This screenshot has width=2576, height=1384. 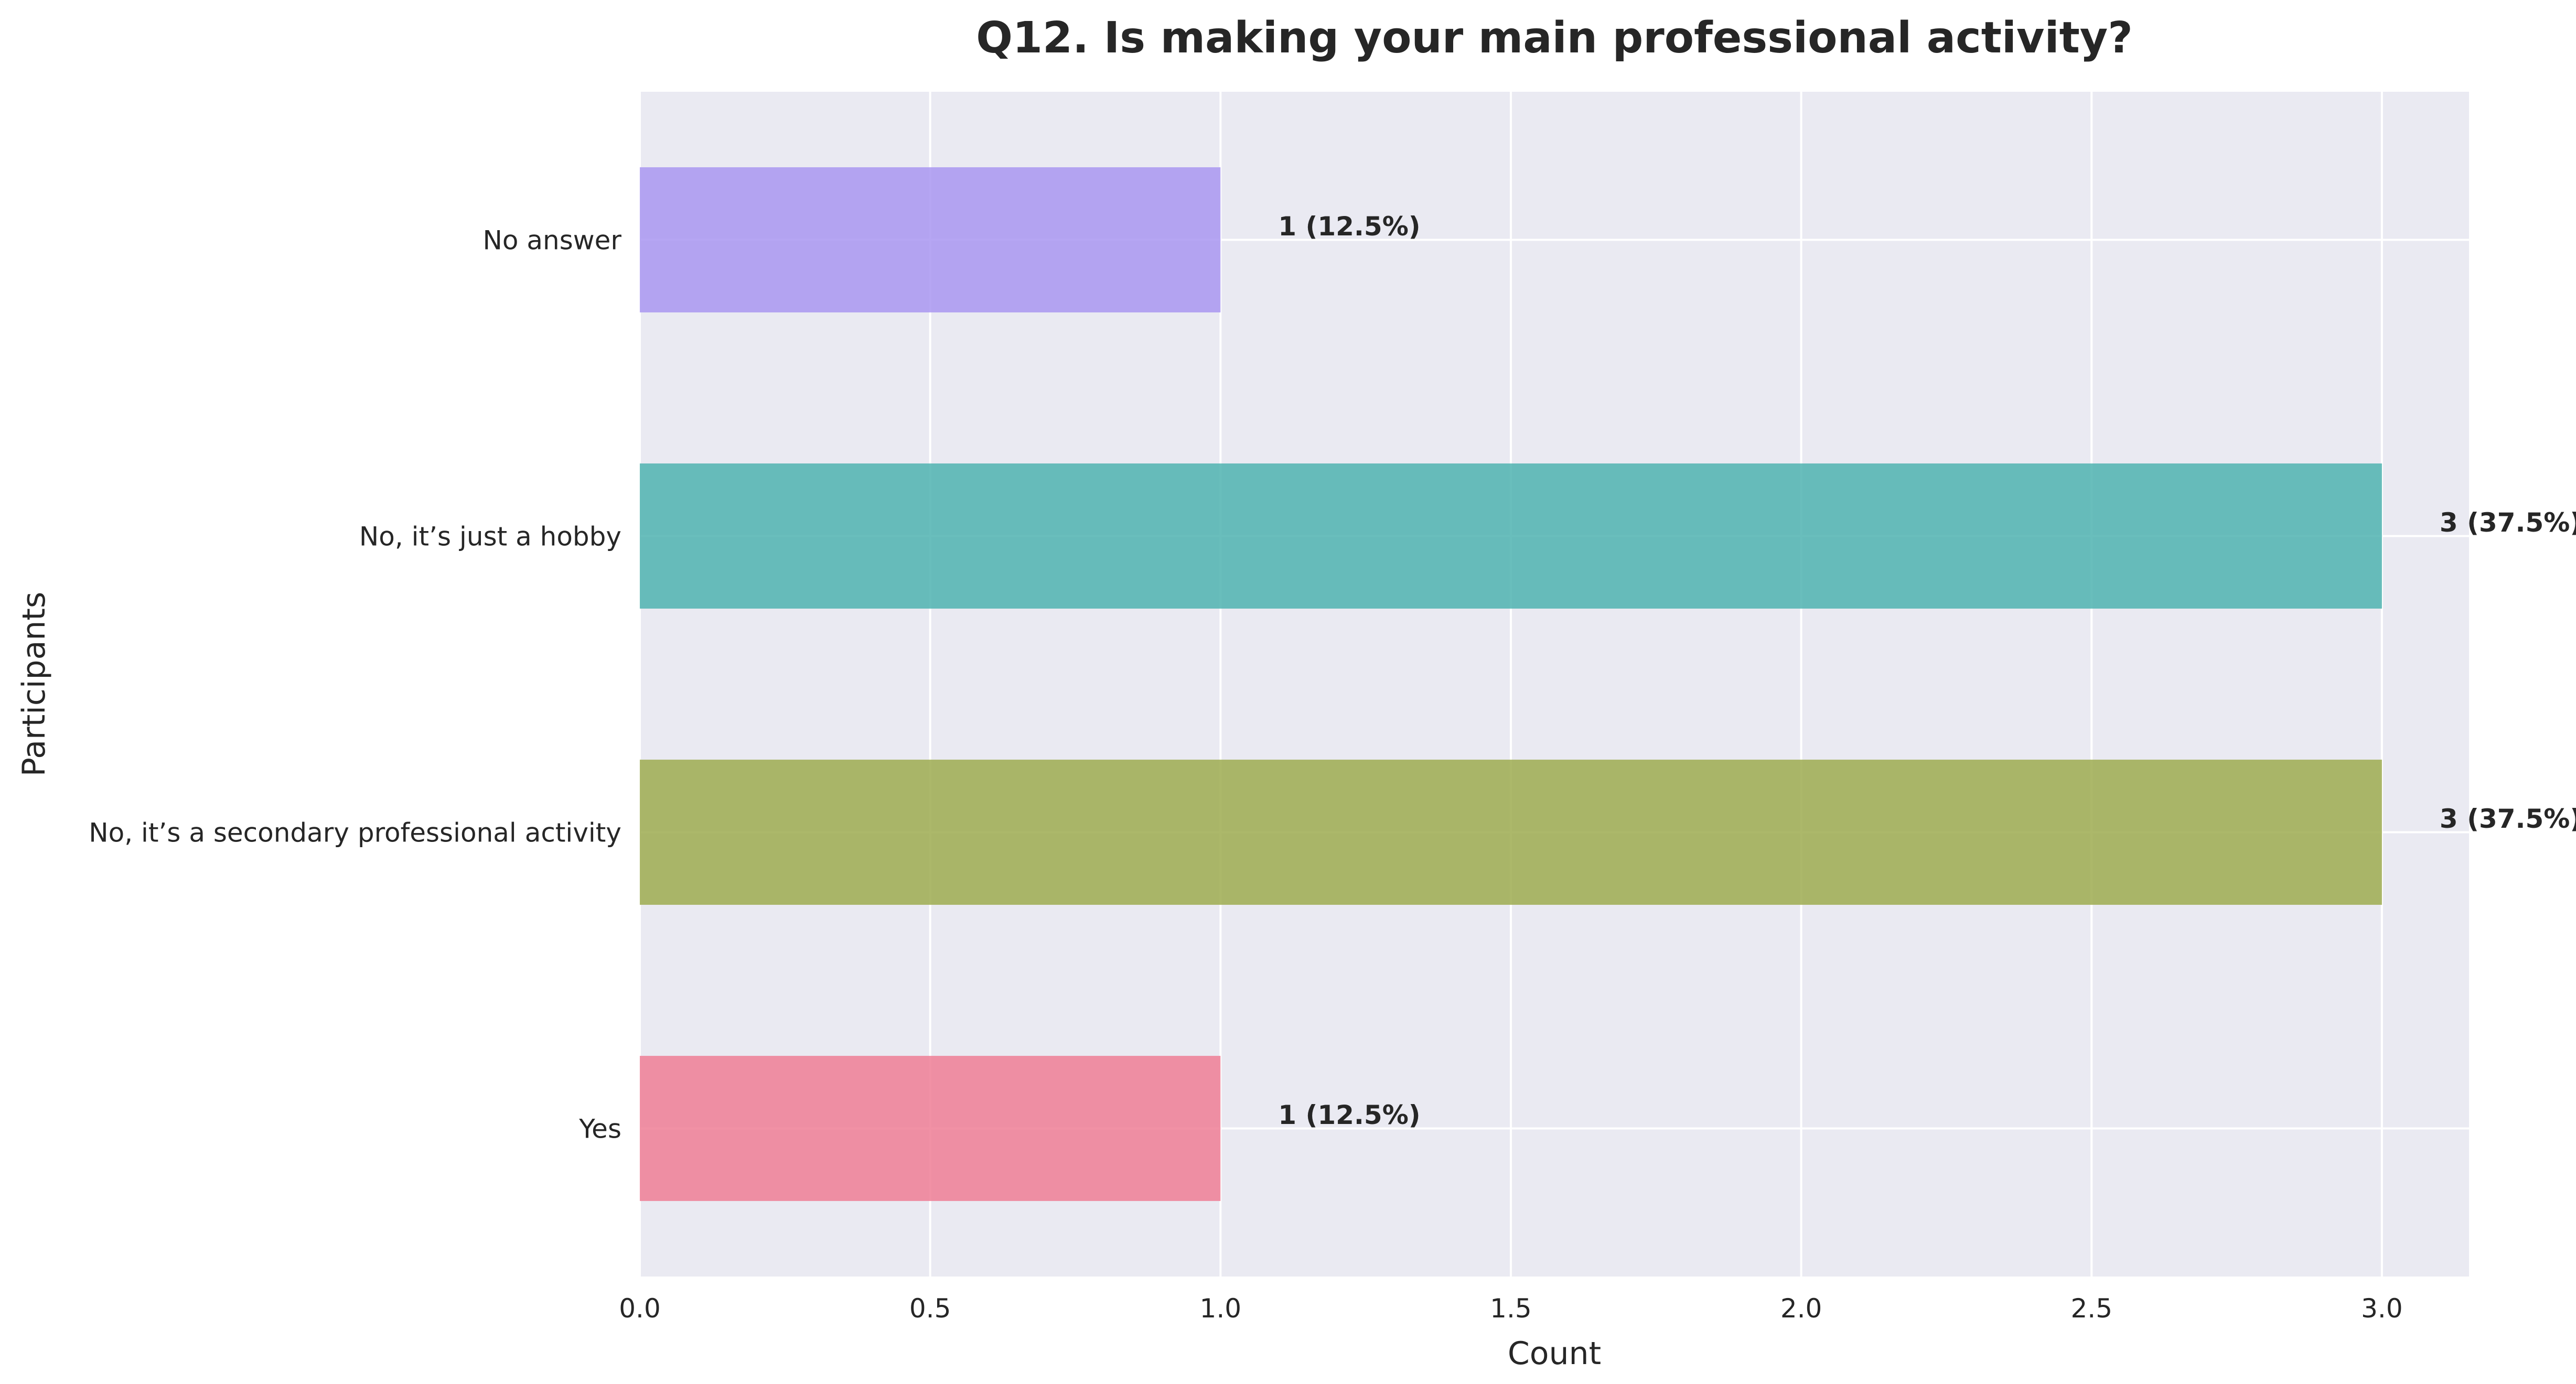 I want to click on x-axis-label: Count, so click(x=1554, y=1354).